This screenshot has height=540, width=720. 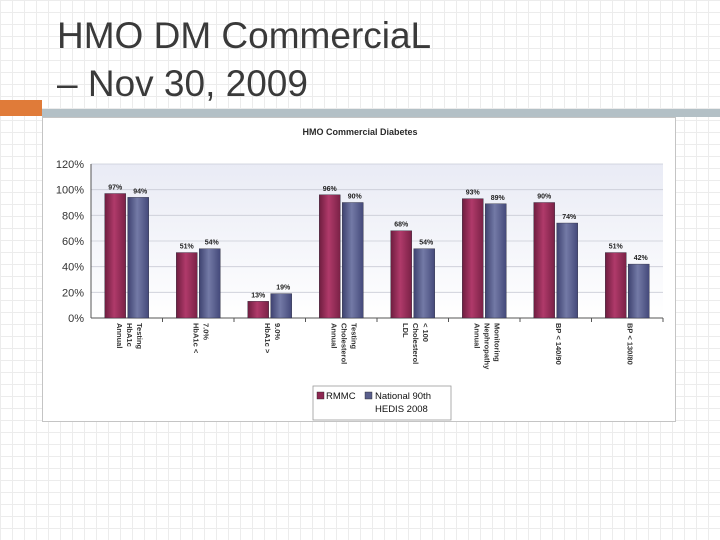 I want to click on data-label: 96%, so click(x=330, y=189).